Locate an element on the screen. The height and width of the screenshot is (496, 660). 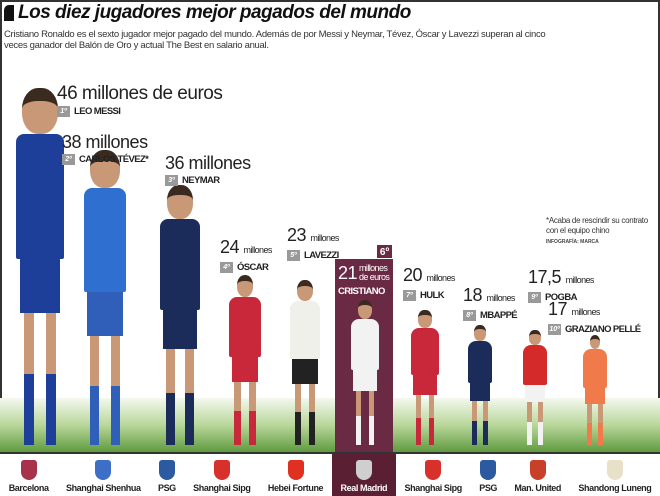
player-label: 17,5 millones 9º POGBA is located at coordinates (561, 285).